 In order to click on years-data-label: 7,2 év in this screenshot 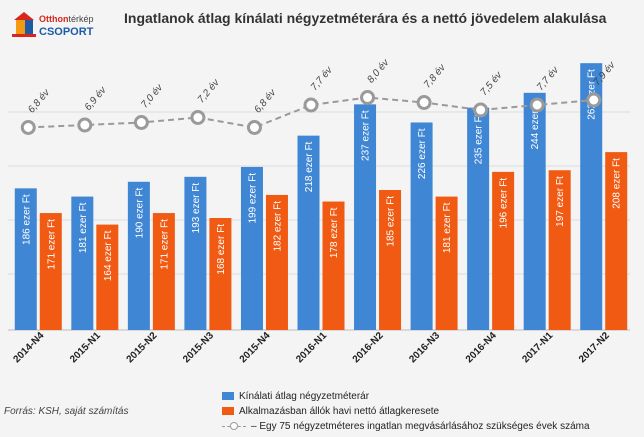, I will do `click(209, 91)`.